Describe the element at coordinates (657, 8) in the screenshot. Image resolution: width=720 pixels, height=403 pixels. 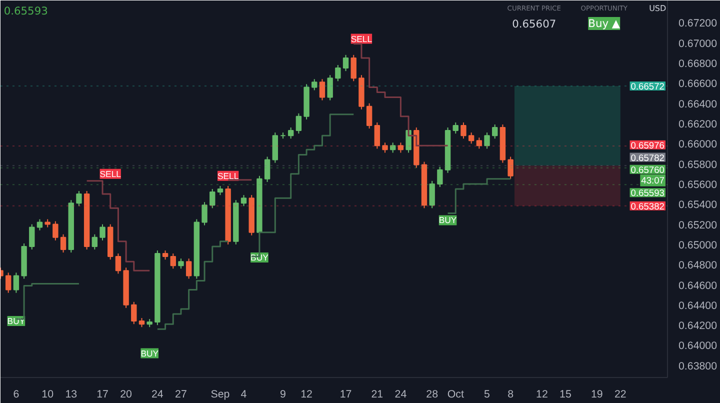
I see `annotation: USD` at that location.